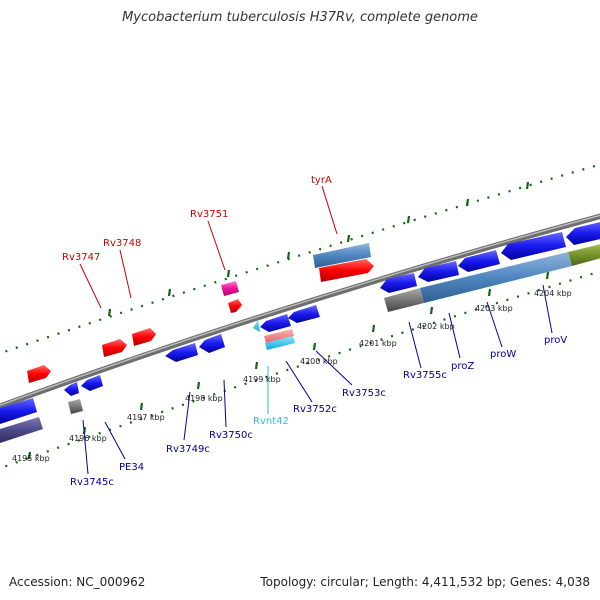 This screenshot has width=600, height=600. What do you see at coordinates (90, 286) in the screenshot?
I see `leader-line-Rv3747` at bounding box center [90, 286].